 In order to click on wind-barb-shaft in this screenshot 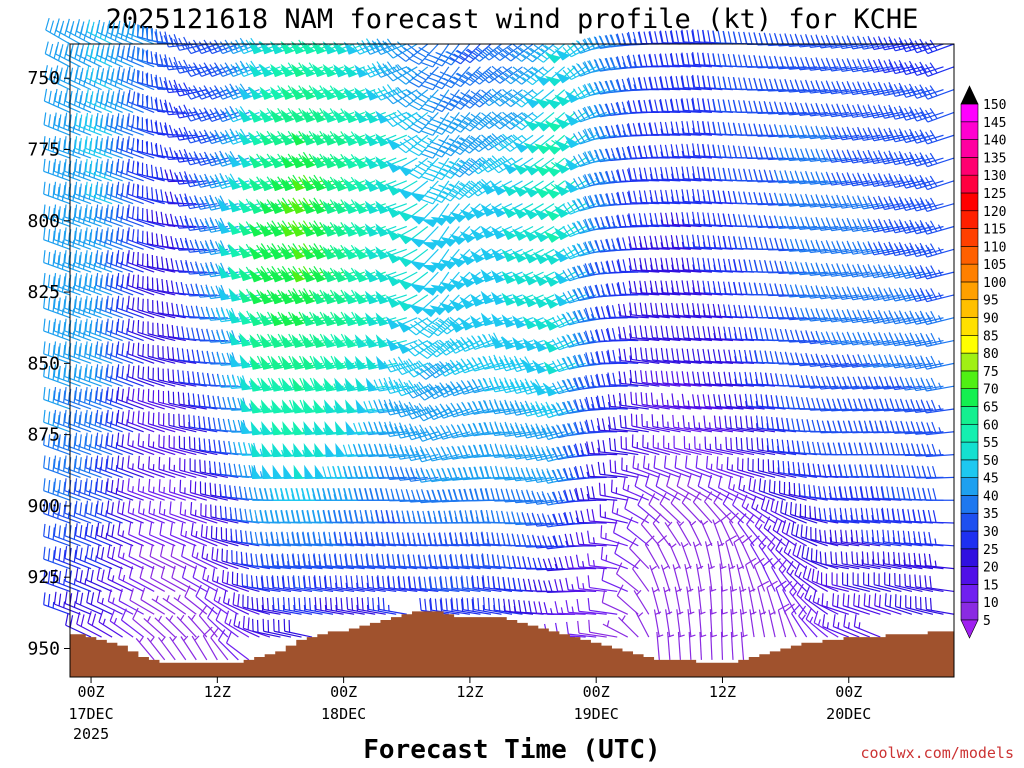, I will do `click(182, 226)`.